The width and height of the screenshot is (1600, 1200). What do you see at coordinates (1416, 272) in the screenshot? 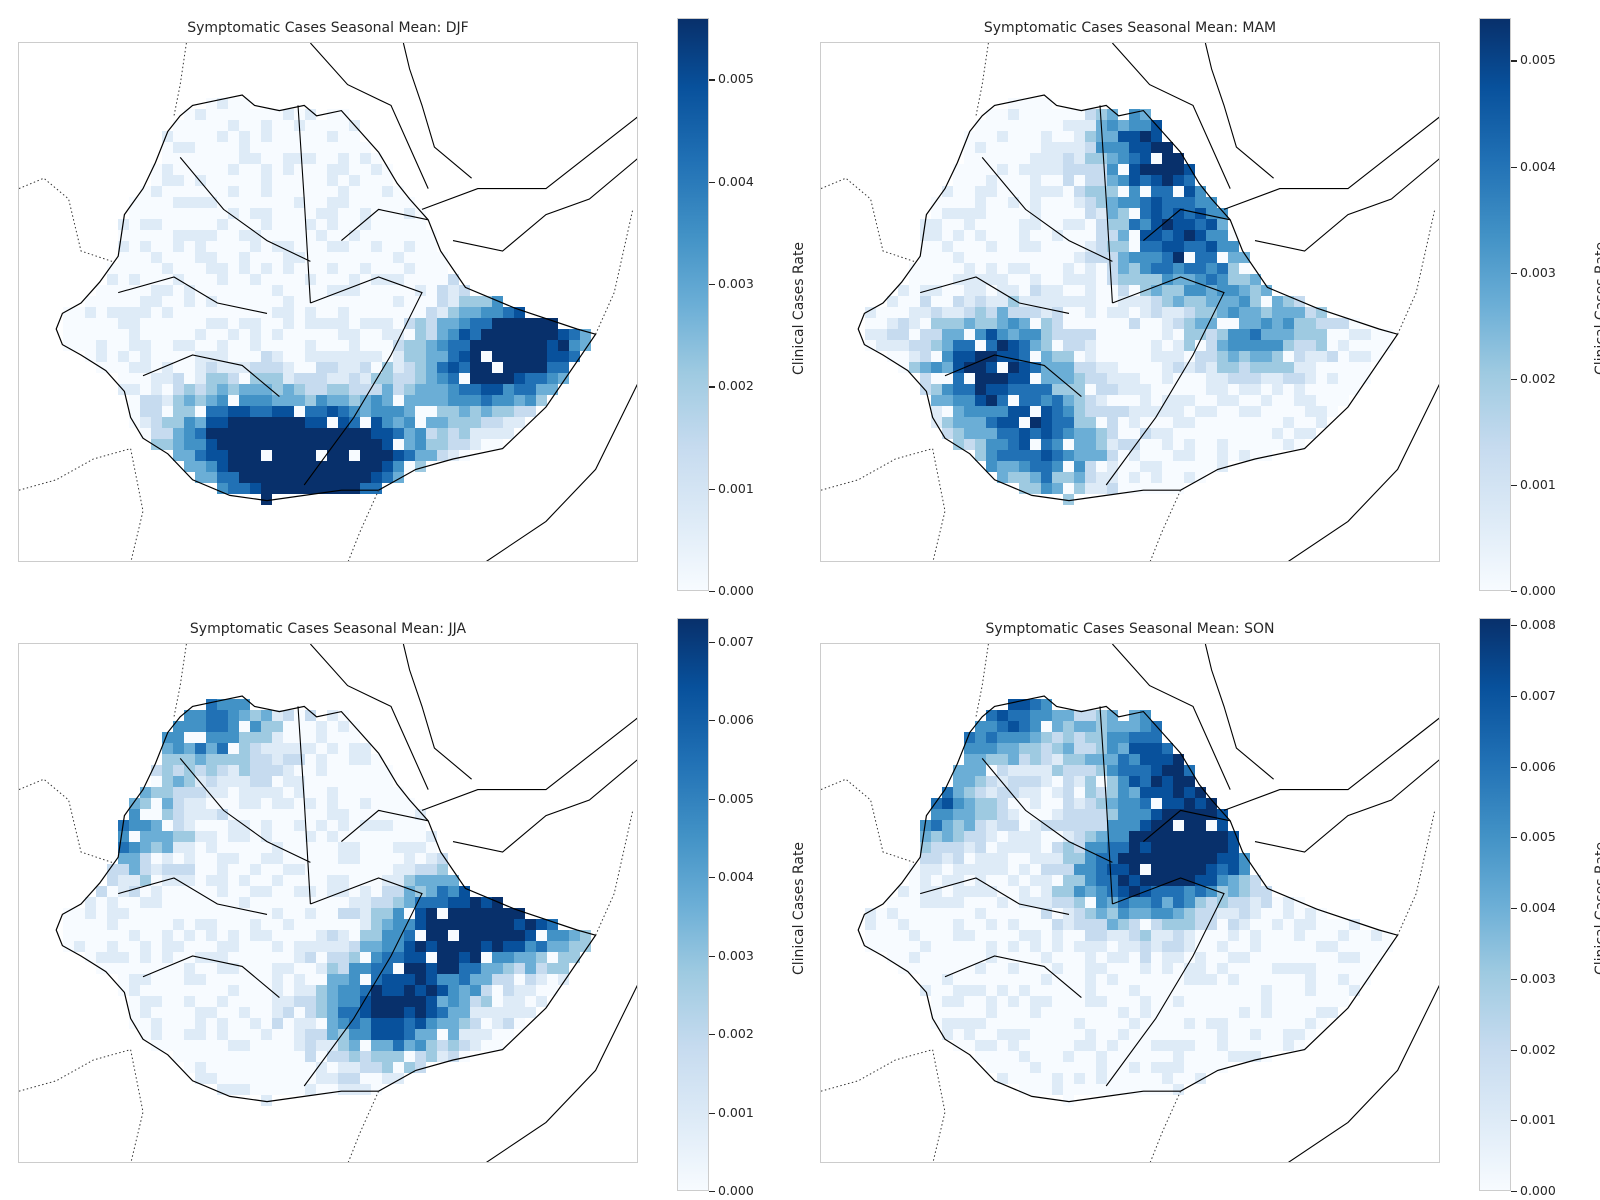
I see `neighbour-border` at bounding box center [1416, 272].